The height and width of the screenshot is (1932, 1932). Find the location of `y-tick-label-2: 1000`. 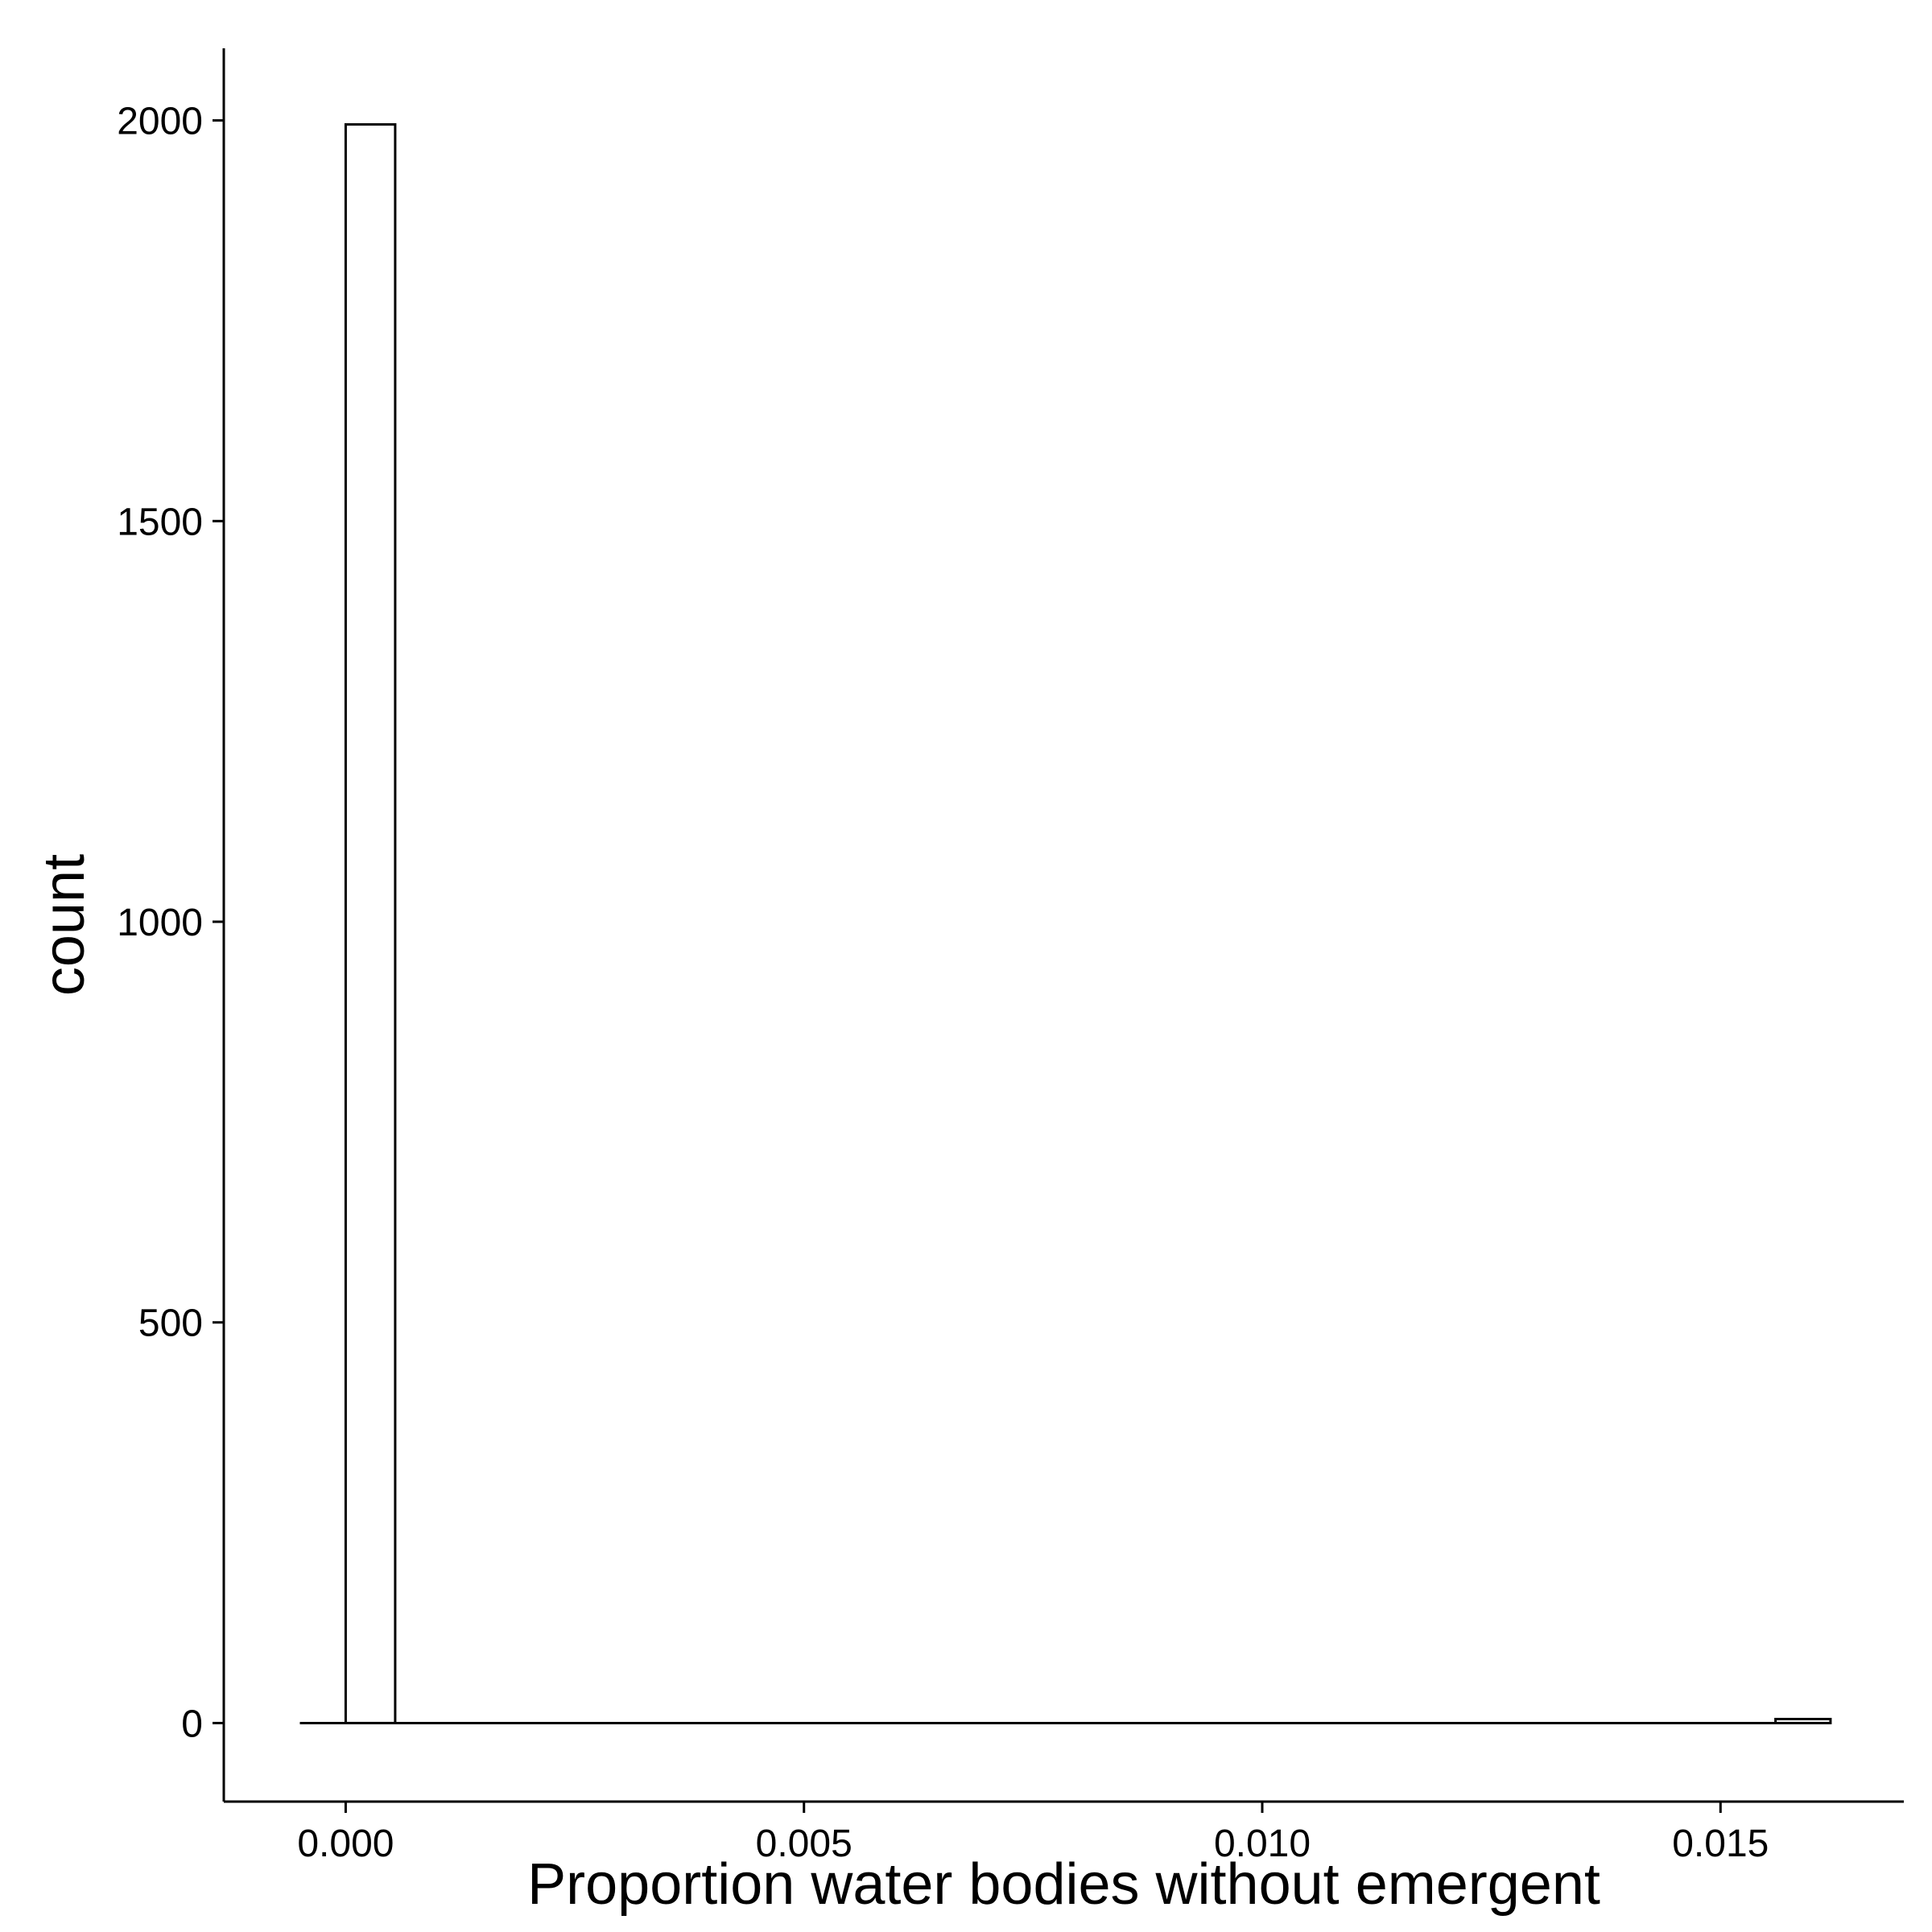

y-tick-label-2: 1000 is located at coordinates (160, 923).